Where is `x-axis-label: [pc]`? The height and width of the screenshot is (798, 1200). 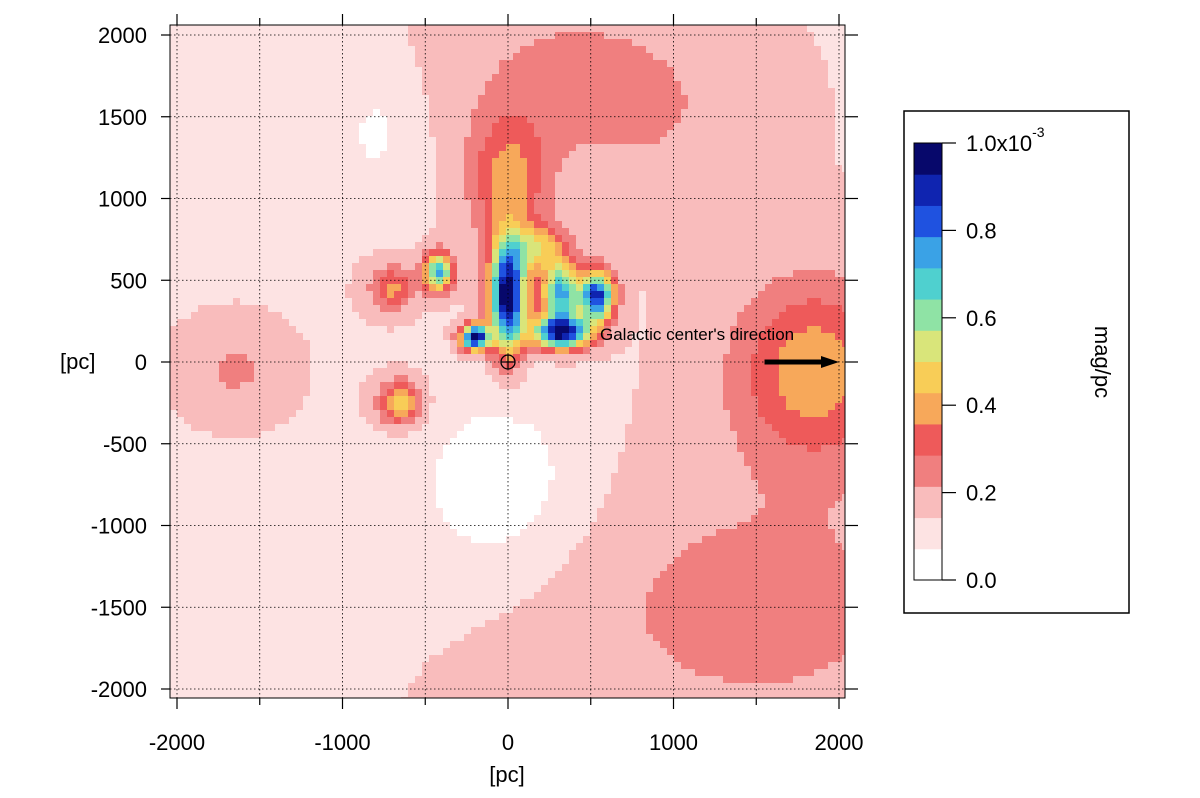 x-axis-label: [pc] is located at coordinates (506, 774).